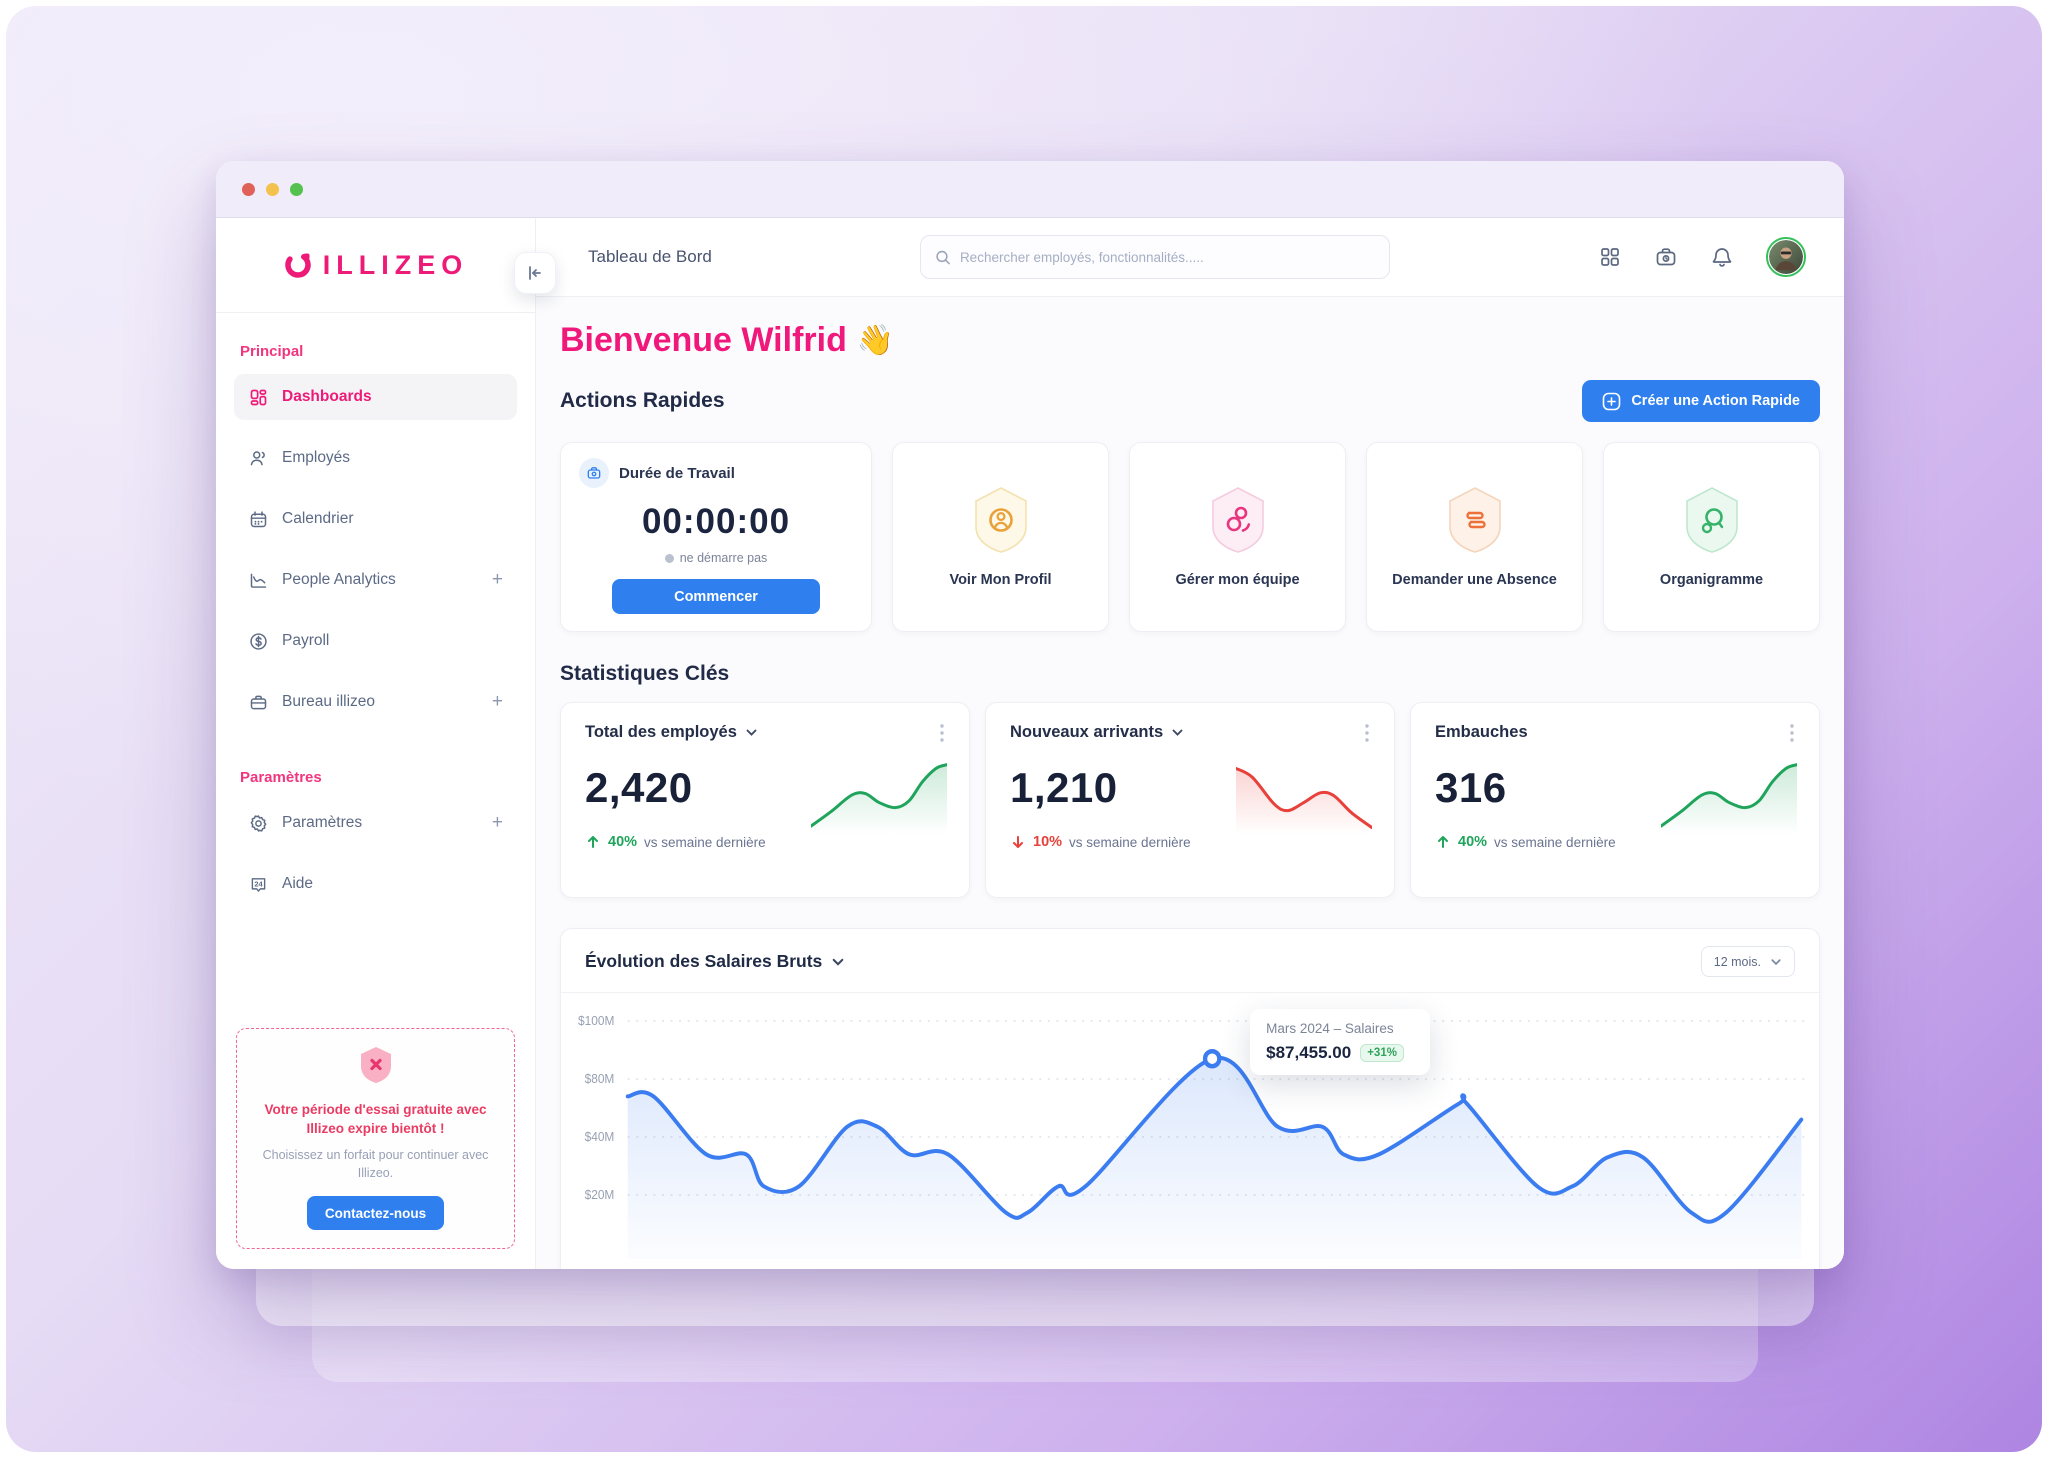 The height and width of the screenshot is (1458, 2048). Describe the element at coordinates (375, 1064) in the screenshot. I see `shield-x-icon` at that location.